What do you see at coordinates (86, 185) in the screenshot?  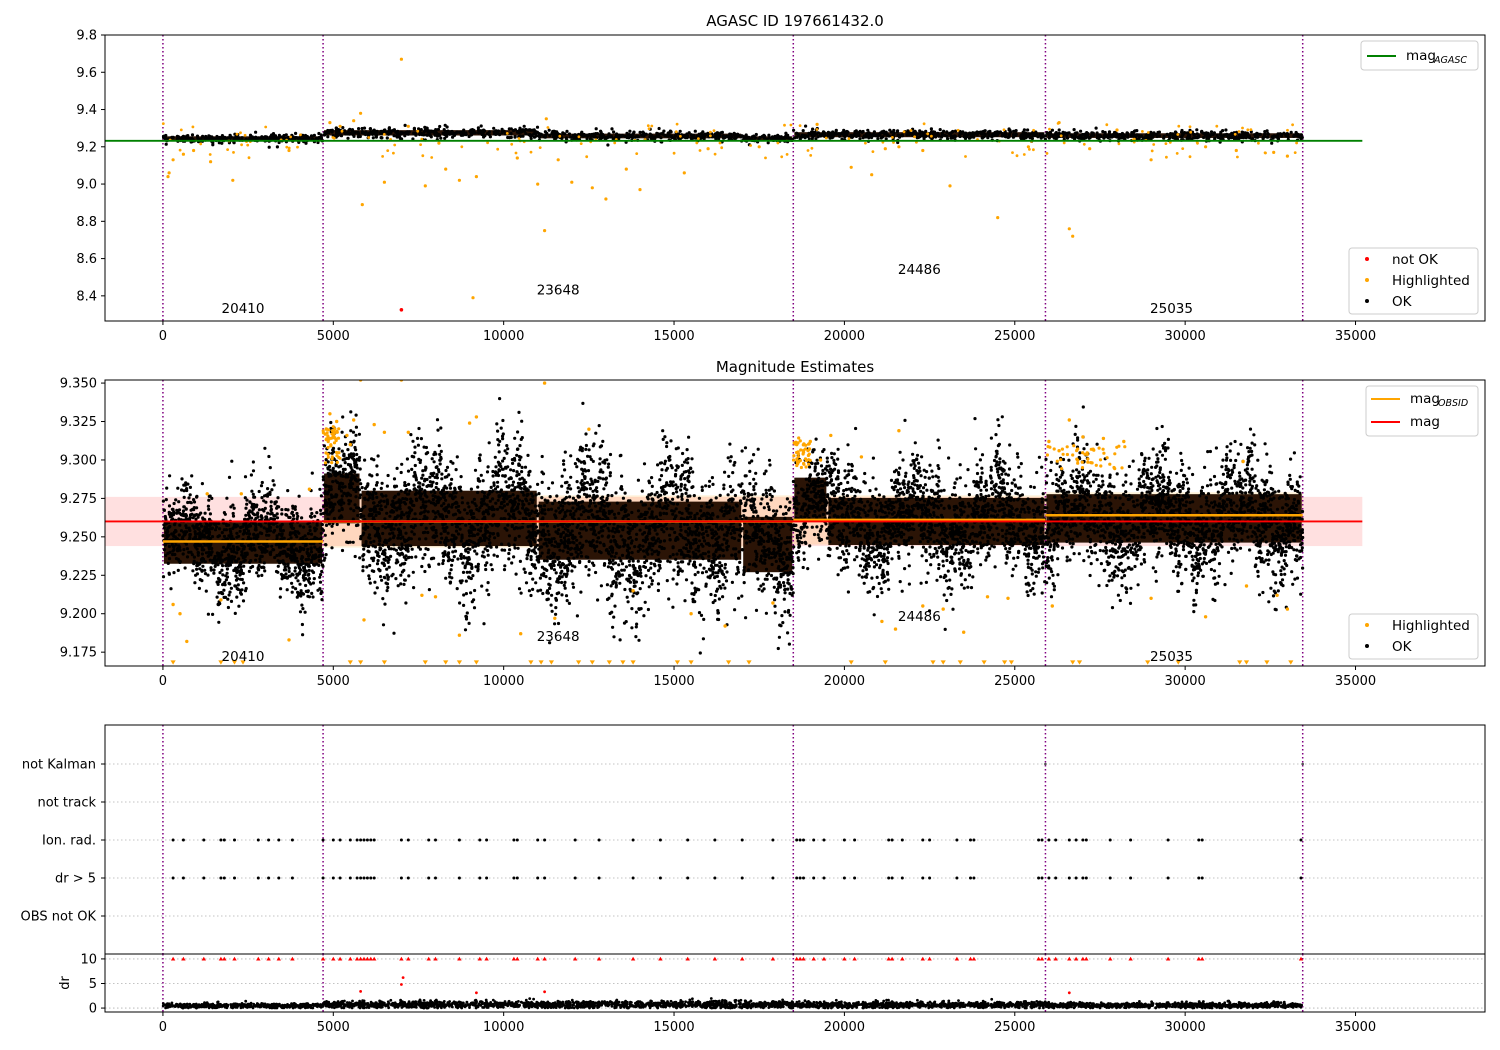 I see `y-tick-label: 9.0` at bounding box center [86, 185].